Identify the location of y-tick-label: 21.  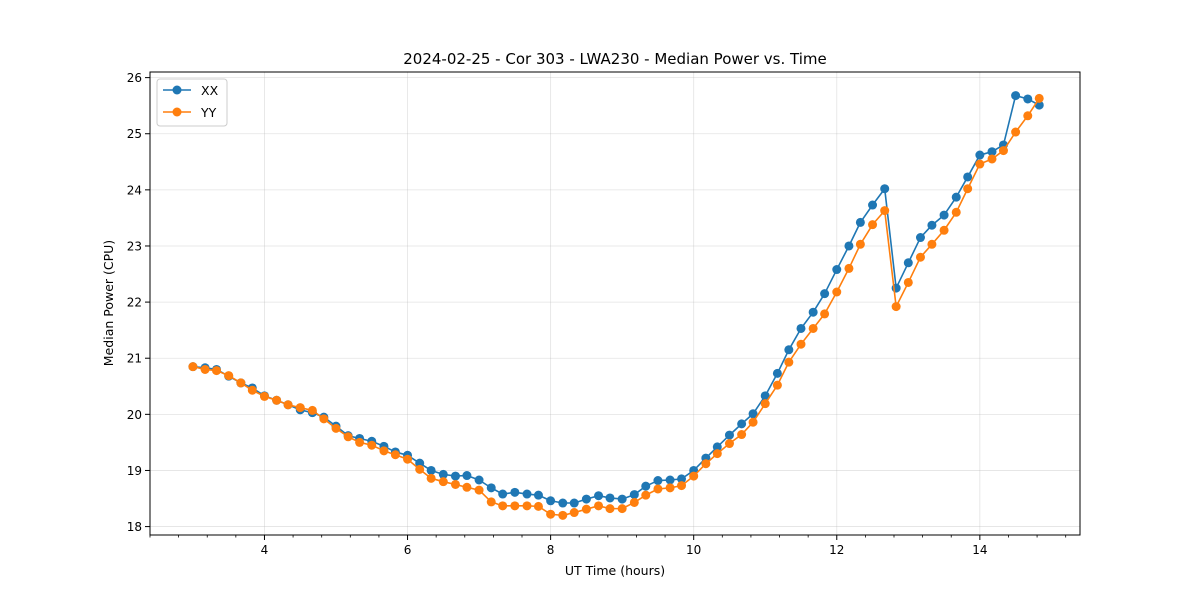
(134, 359).